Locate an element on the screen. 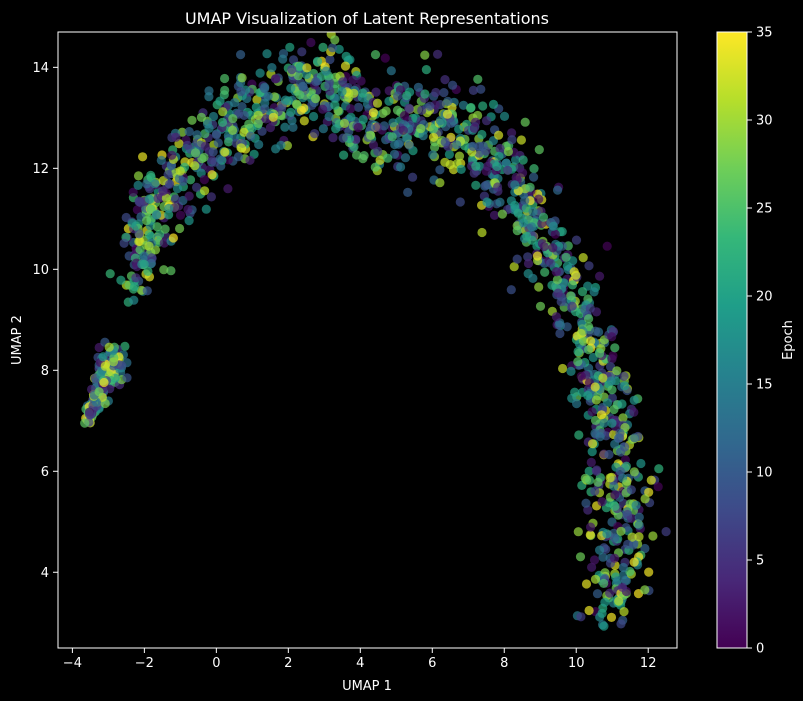 This screenshot has height=701, width=803. y-tick-label: 12 is located at coordinates (40, 169).